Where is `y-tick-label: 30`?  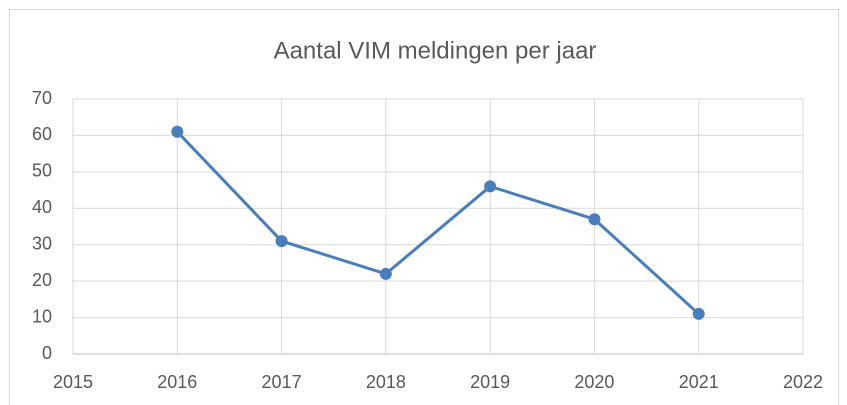
y-tick-label: 30 is located at coordinates (42, 243).